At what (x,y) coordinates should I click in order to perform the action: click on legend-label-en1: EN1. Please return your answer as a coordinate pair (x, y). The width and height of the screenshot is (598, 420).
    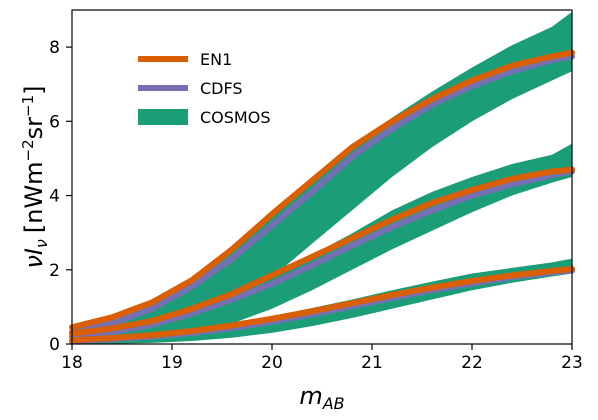
    Looking at the image, I should click on (216, 59).